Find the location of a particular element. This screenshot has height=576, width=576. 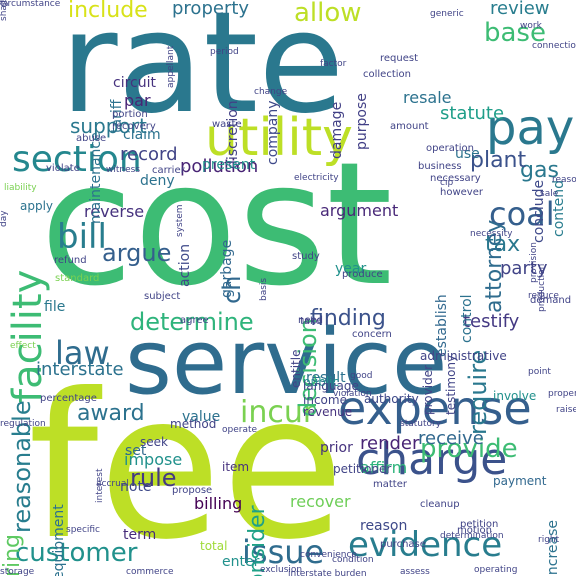

word-cloud-word: reduce is located at coordinates (543, 296).